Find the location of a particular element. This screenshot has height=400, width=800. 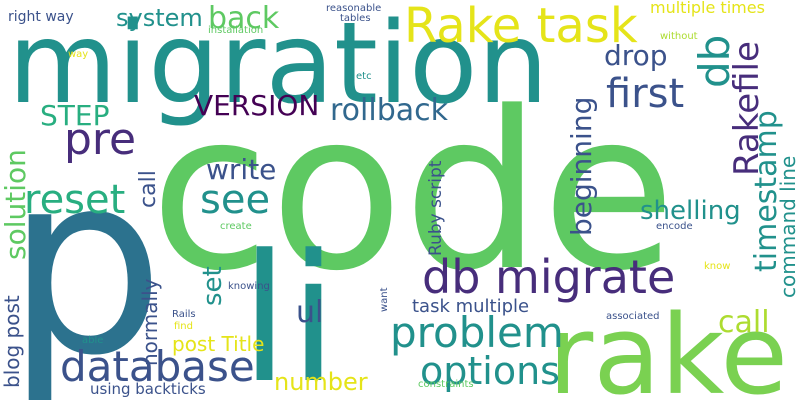

word-li: li is located at coordinates (289, 308).